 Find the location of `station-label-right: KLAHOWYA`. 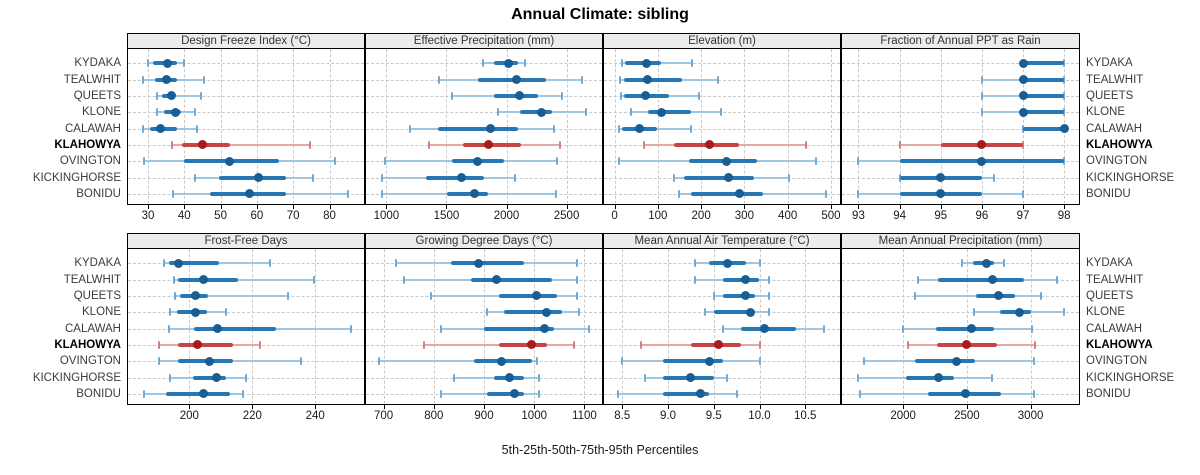

station-label-right: KLAHOWYA is located at coordinates (1119, 344).